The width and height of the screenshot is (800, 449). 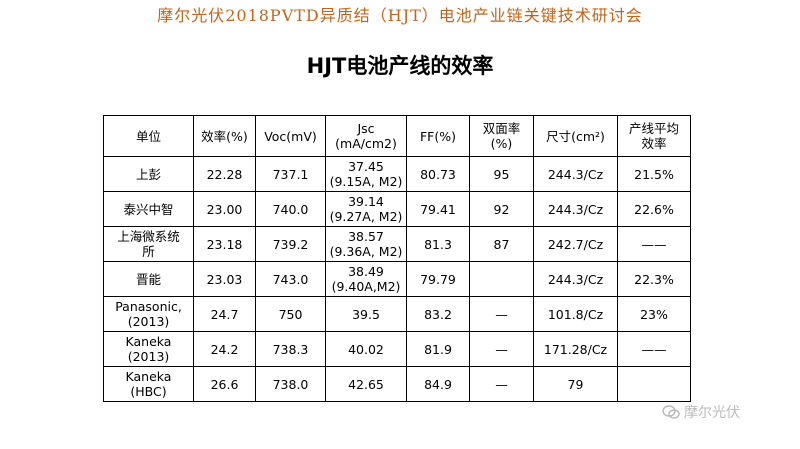 I want to click on header-cell: Jsc (mA/cm2), so click(x=366, y=136).